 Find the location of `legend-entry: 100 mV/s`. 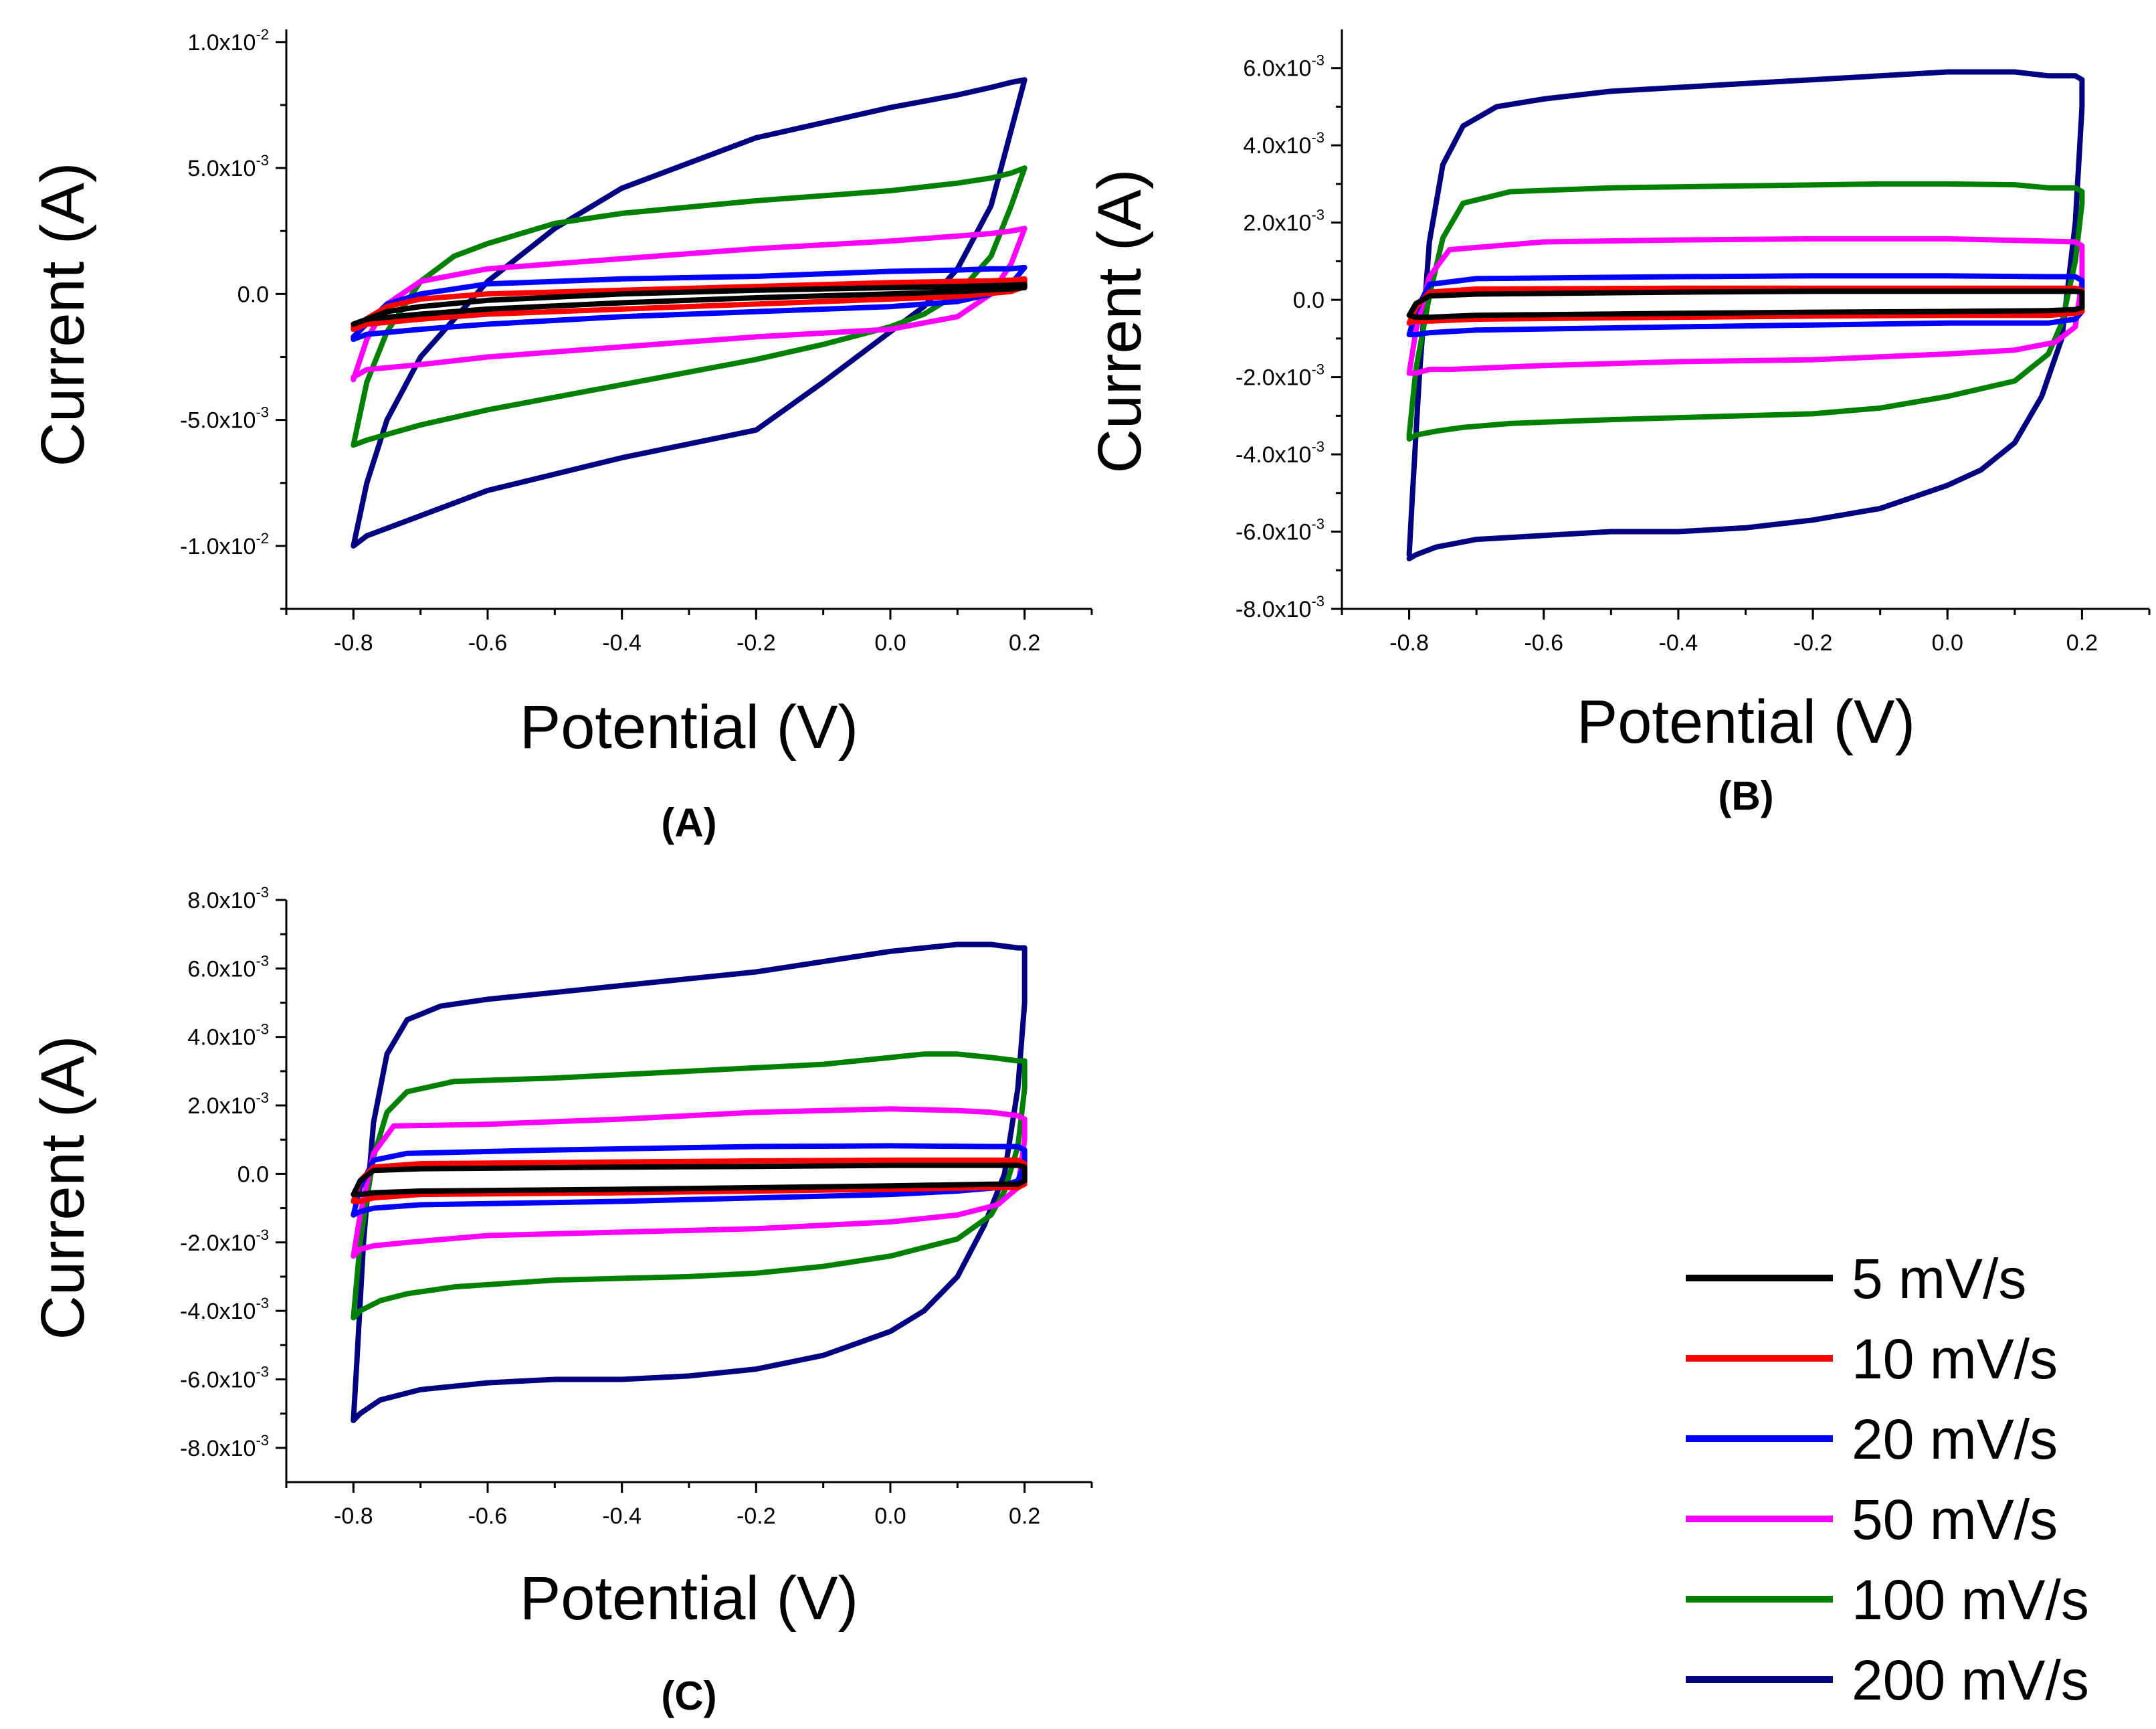

legend-entry: 100 mV/s is located at coordinates (1887, 1599).